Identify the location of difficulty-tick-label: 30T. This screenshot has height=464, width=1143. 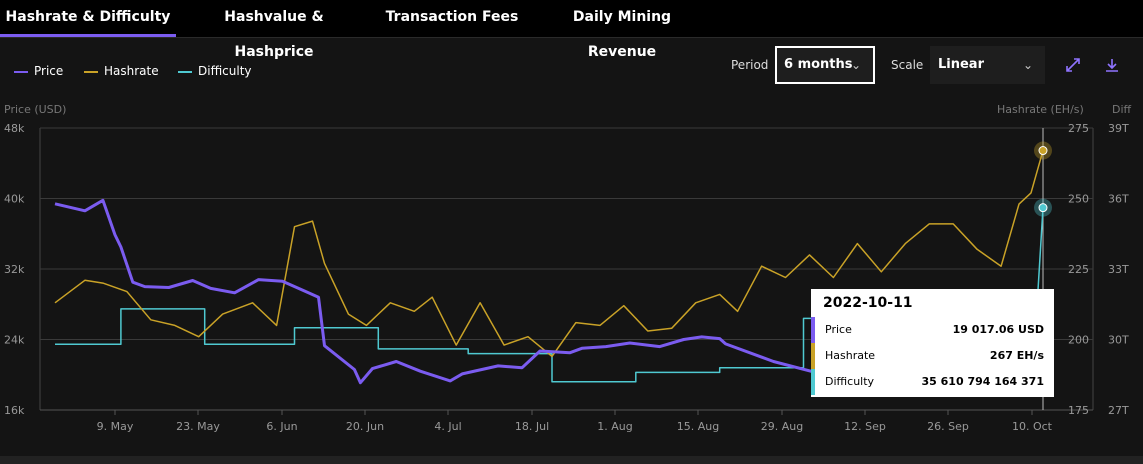
(1118, 340).